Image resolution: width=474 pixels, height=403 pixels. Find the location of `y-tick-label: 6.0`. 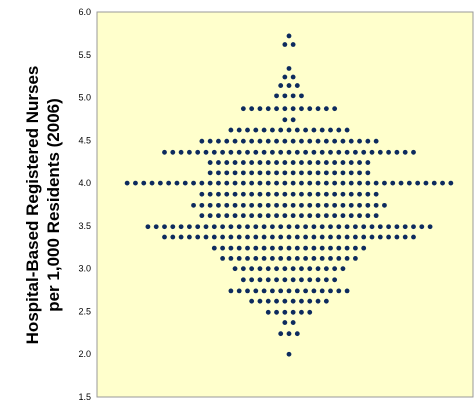

y-tick-label: 6.0 is located at coordinates (84, 12).